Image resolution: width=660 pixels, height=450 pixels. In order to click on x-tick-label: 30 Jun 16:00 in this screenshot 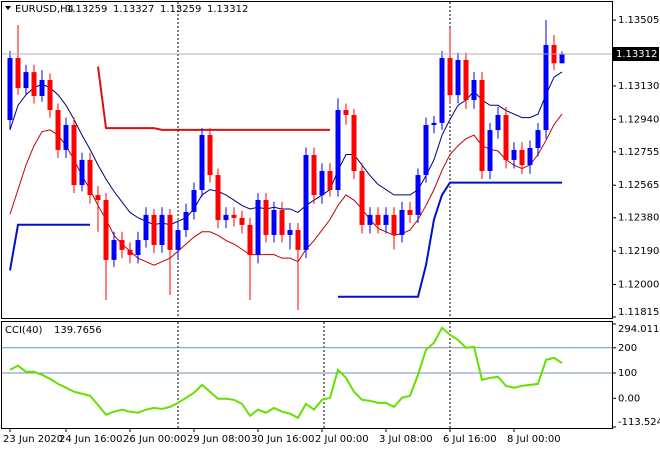, I will do `click(283, 439)`.